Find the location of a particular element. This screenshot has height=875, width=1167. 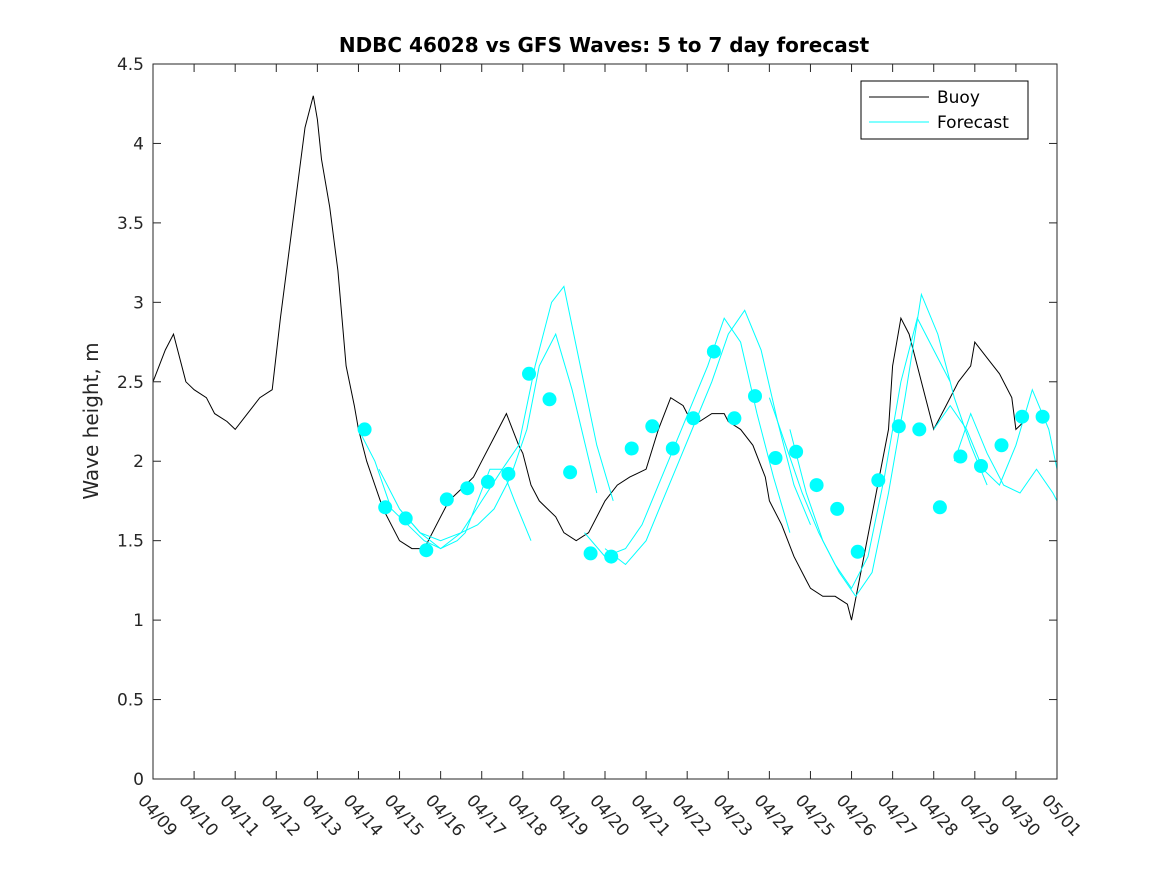

y-tick-label: 0 is located at coordinates (138, 780).